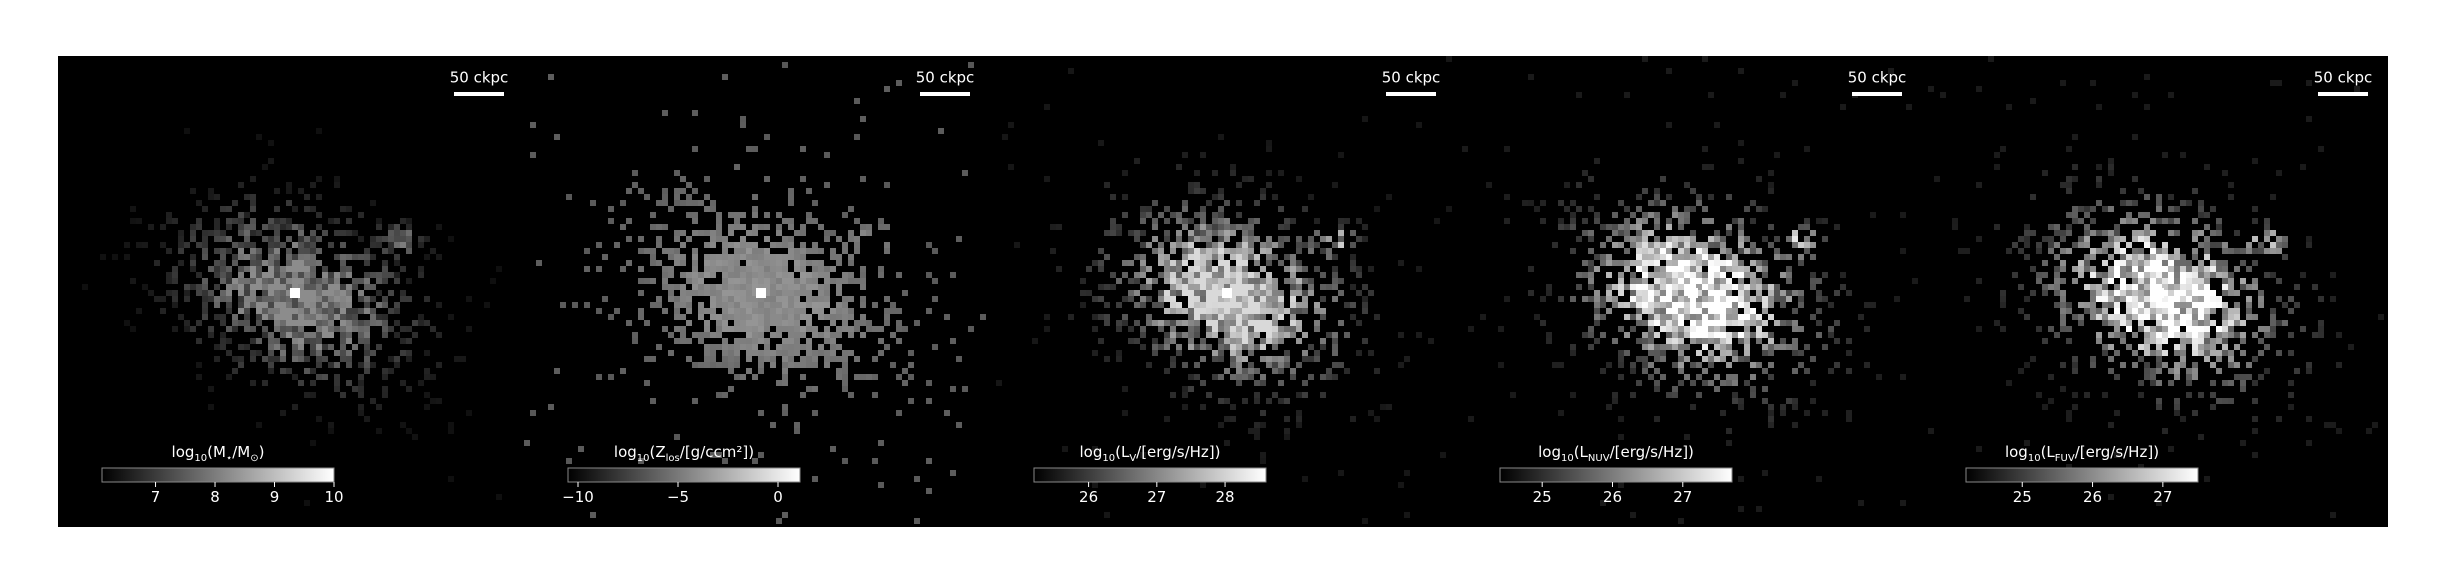 The image size is (2444, 584). Describe the element at coordinates (1616, 453) in the screenshot. I see `colorbar-label: log10(LNUV/[erg/s/Hz])` at that location.